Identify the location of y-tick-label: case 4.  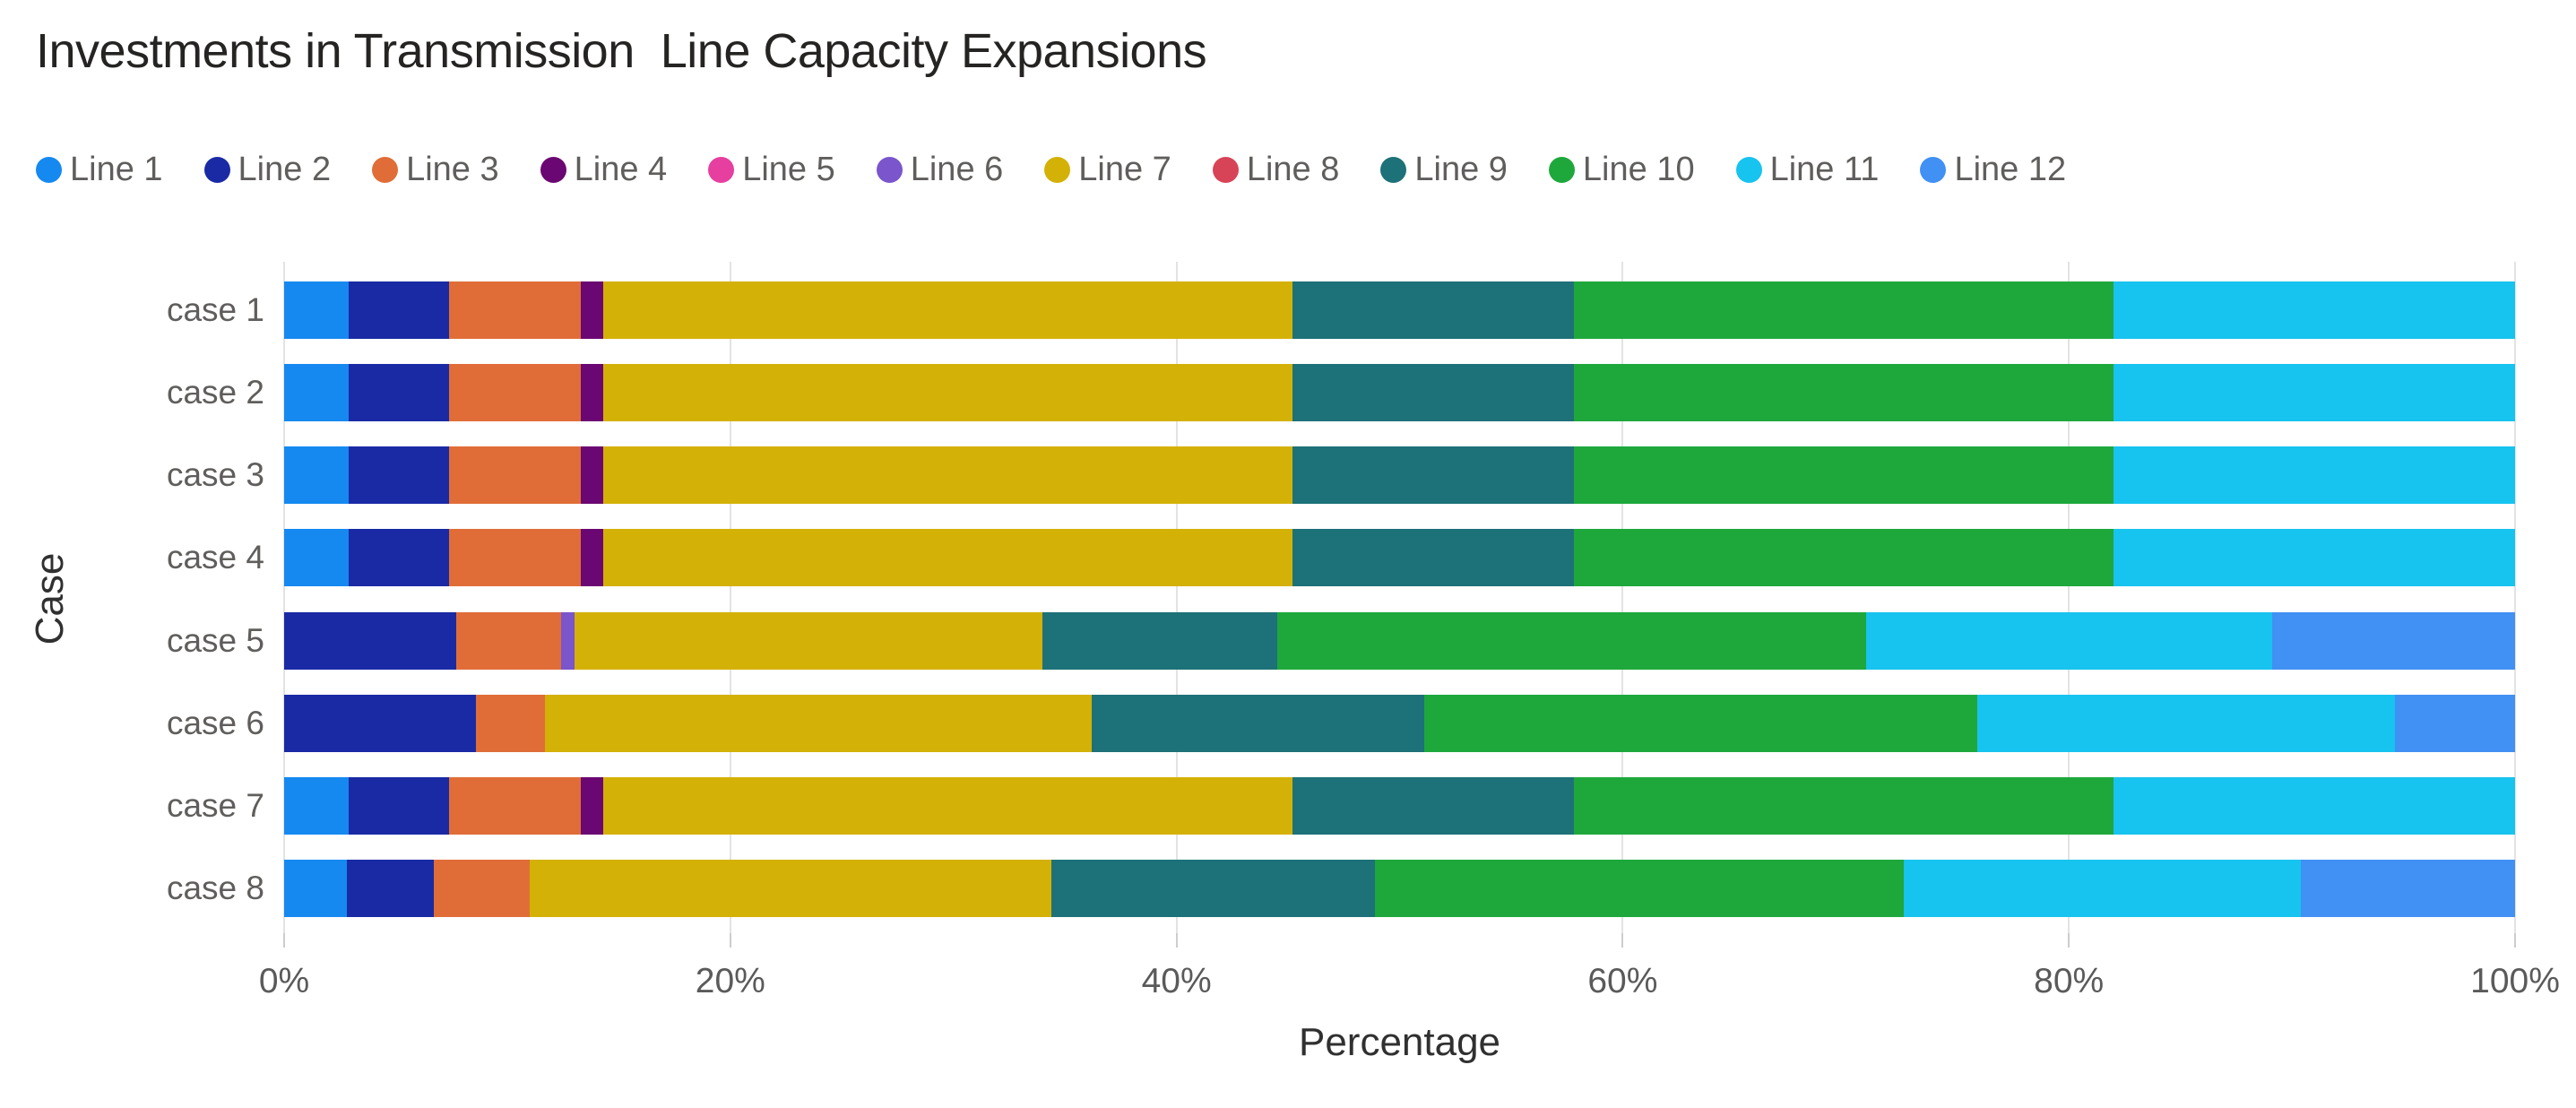
(215, 557).